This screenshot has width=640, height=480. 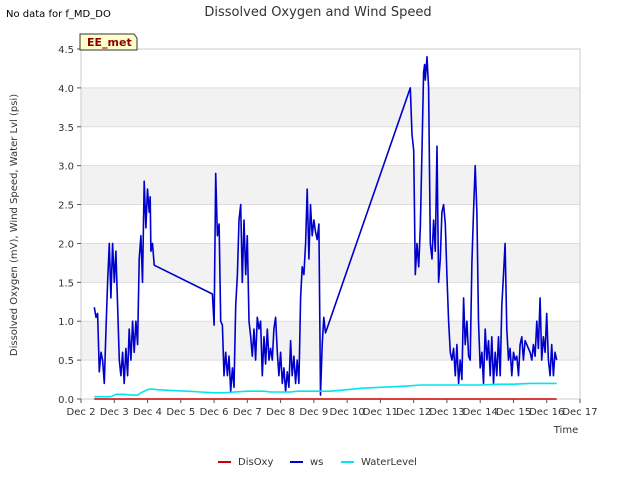 I want to click on y-tick-label: 1.0, so click(x=66, y=322).